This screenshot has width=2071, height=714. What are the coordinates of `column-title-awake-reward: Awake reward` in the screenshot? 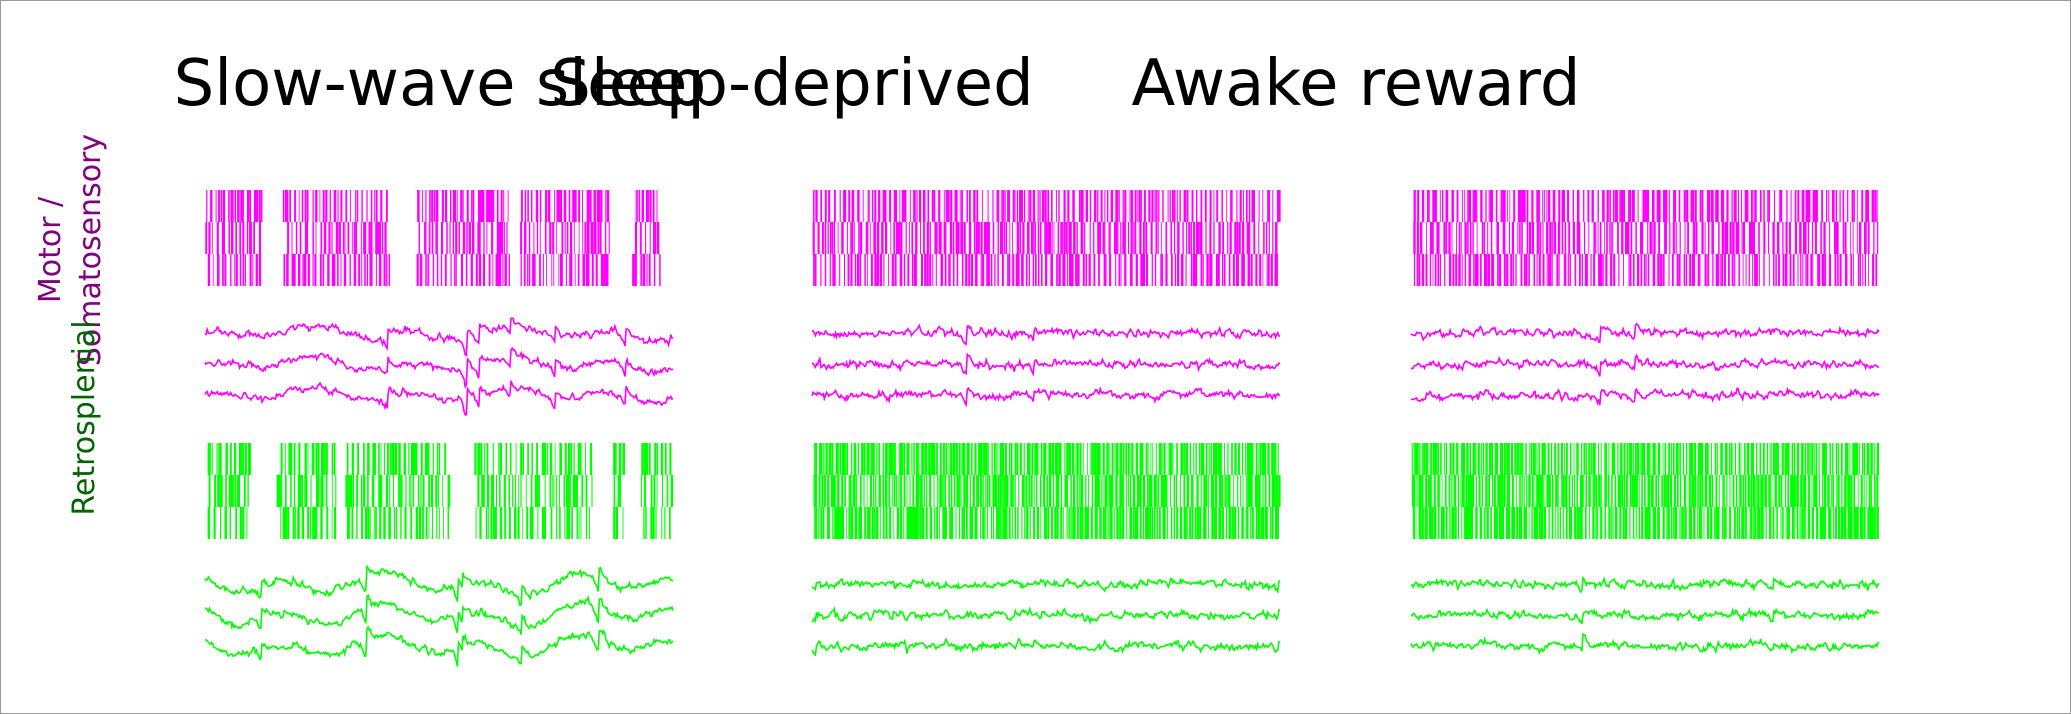 It's located at (1356, 84).